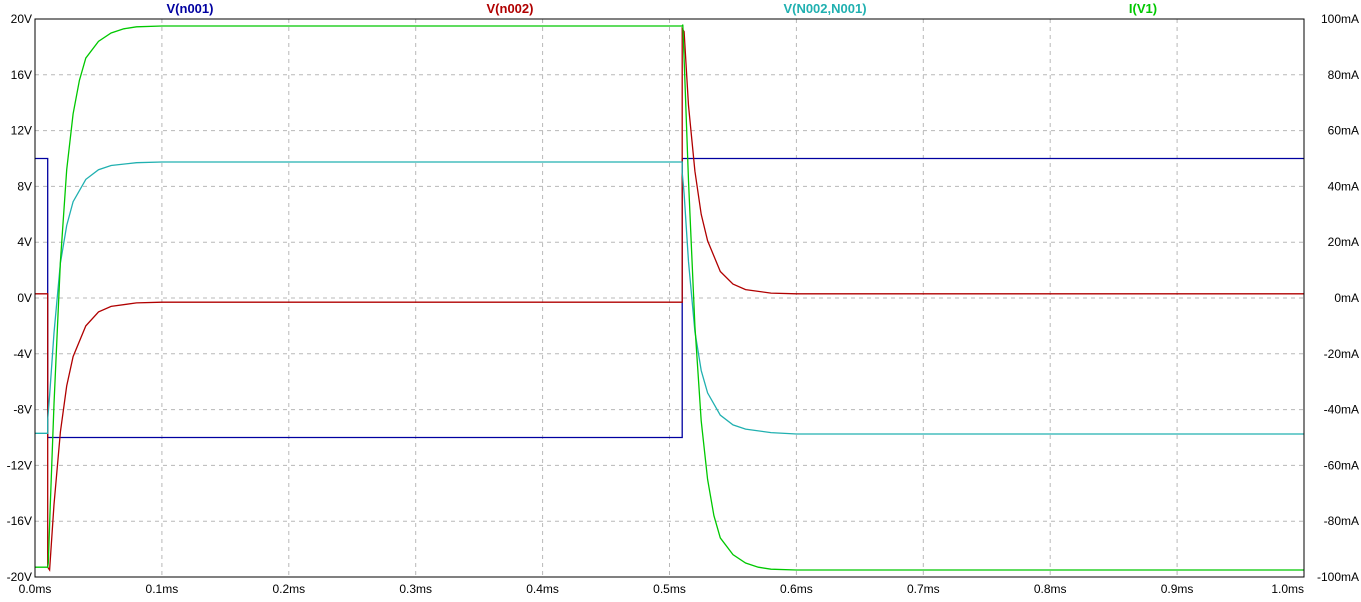 Image resolution: width=1361 pixels, height=602 pixels. Describe the element at coordinates (1341, 465) in the screenshot. I see `y-right-tick-label: -60mA` at that location.